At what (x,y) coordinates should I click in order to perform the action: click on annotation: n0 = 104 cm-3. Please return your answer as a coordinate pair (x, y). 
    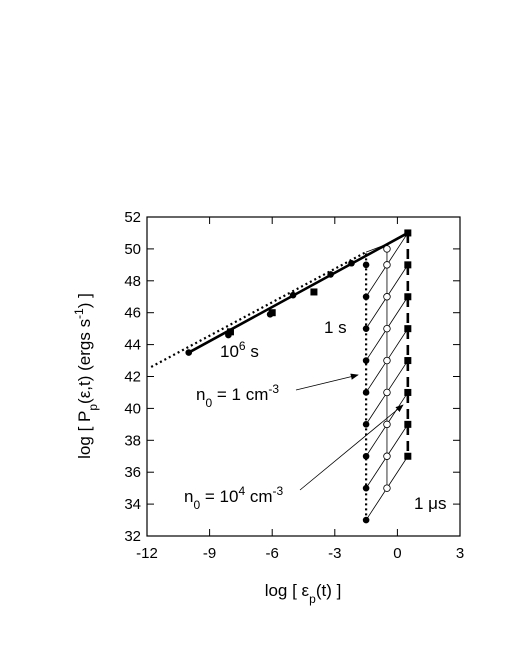
    Looking at the image, I should click on (234, 498).